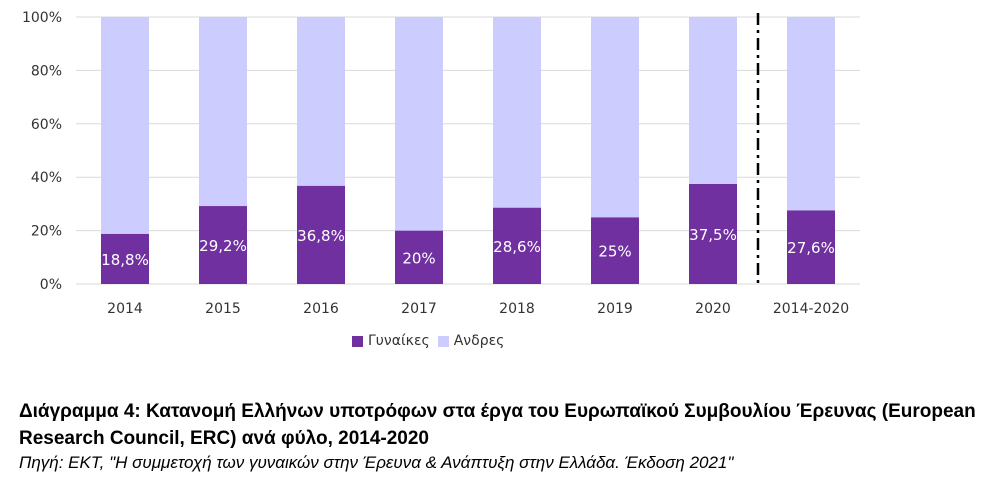 This screenshot has height=496, width=1003. Describe the element at coordinates (42, 18) in the screenshot. I see `y-tick-label: 100%` at that location.